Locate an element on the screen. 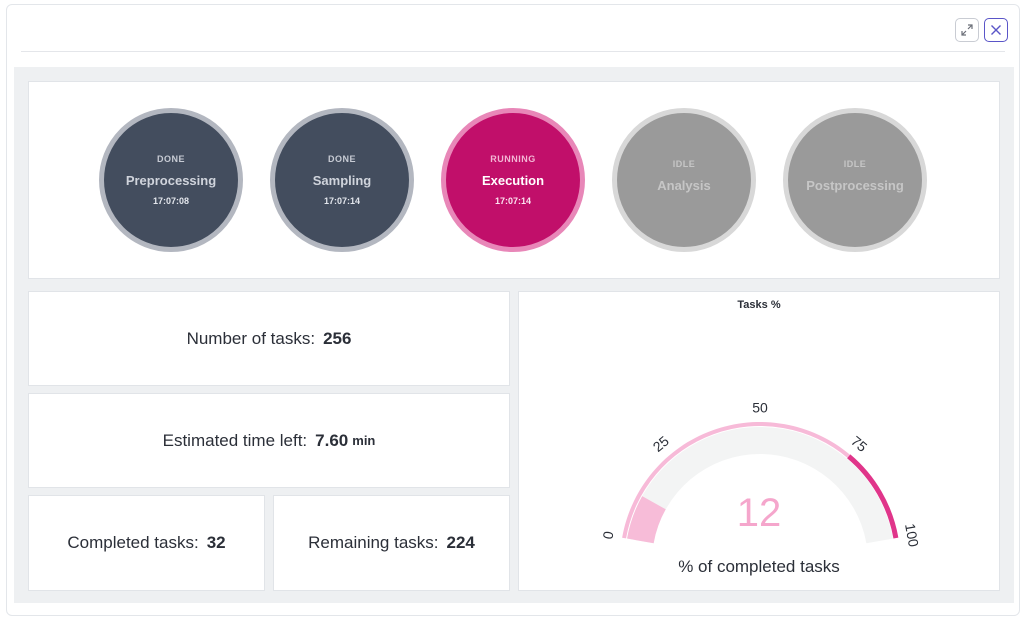 This screenshot has height=621, width=1024. stage-sampling: DONE Sampling 17:07:14 is located at coordinates (342, 180).